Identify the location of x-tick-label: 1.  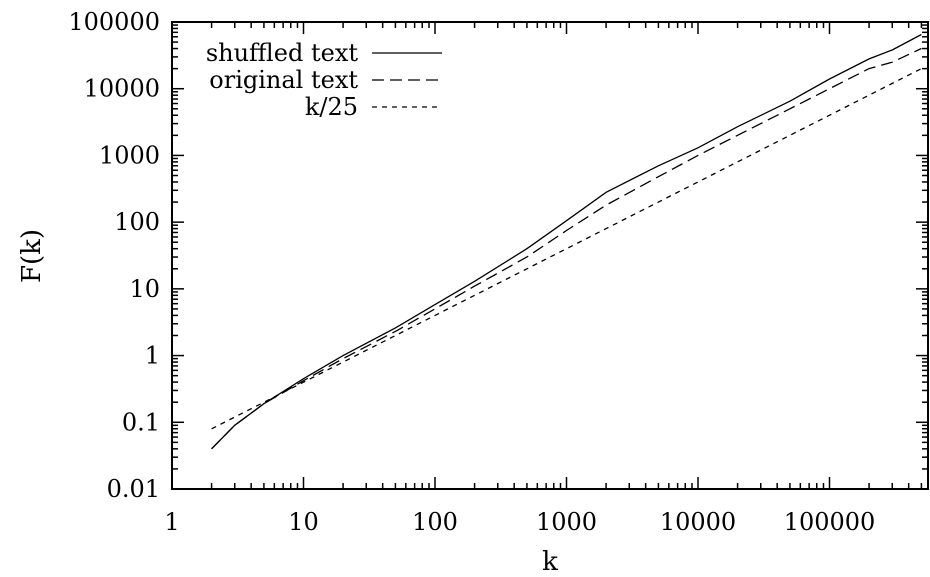
(171, 522).